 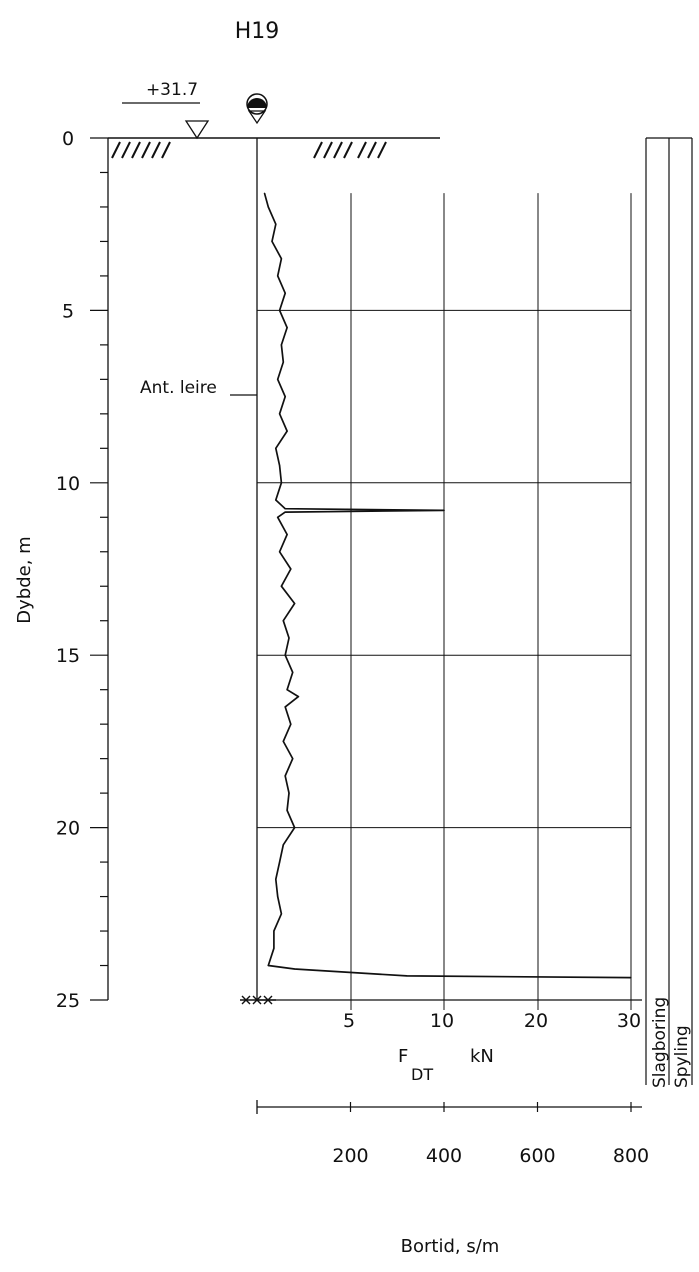 What do you see at coordinates (68, 139) in the screenshot?
I see `depth-tick-label: 0` at bounding box center [68, 139].